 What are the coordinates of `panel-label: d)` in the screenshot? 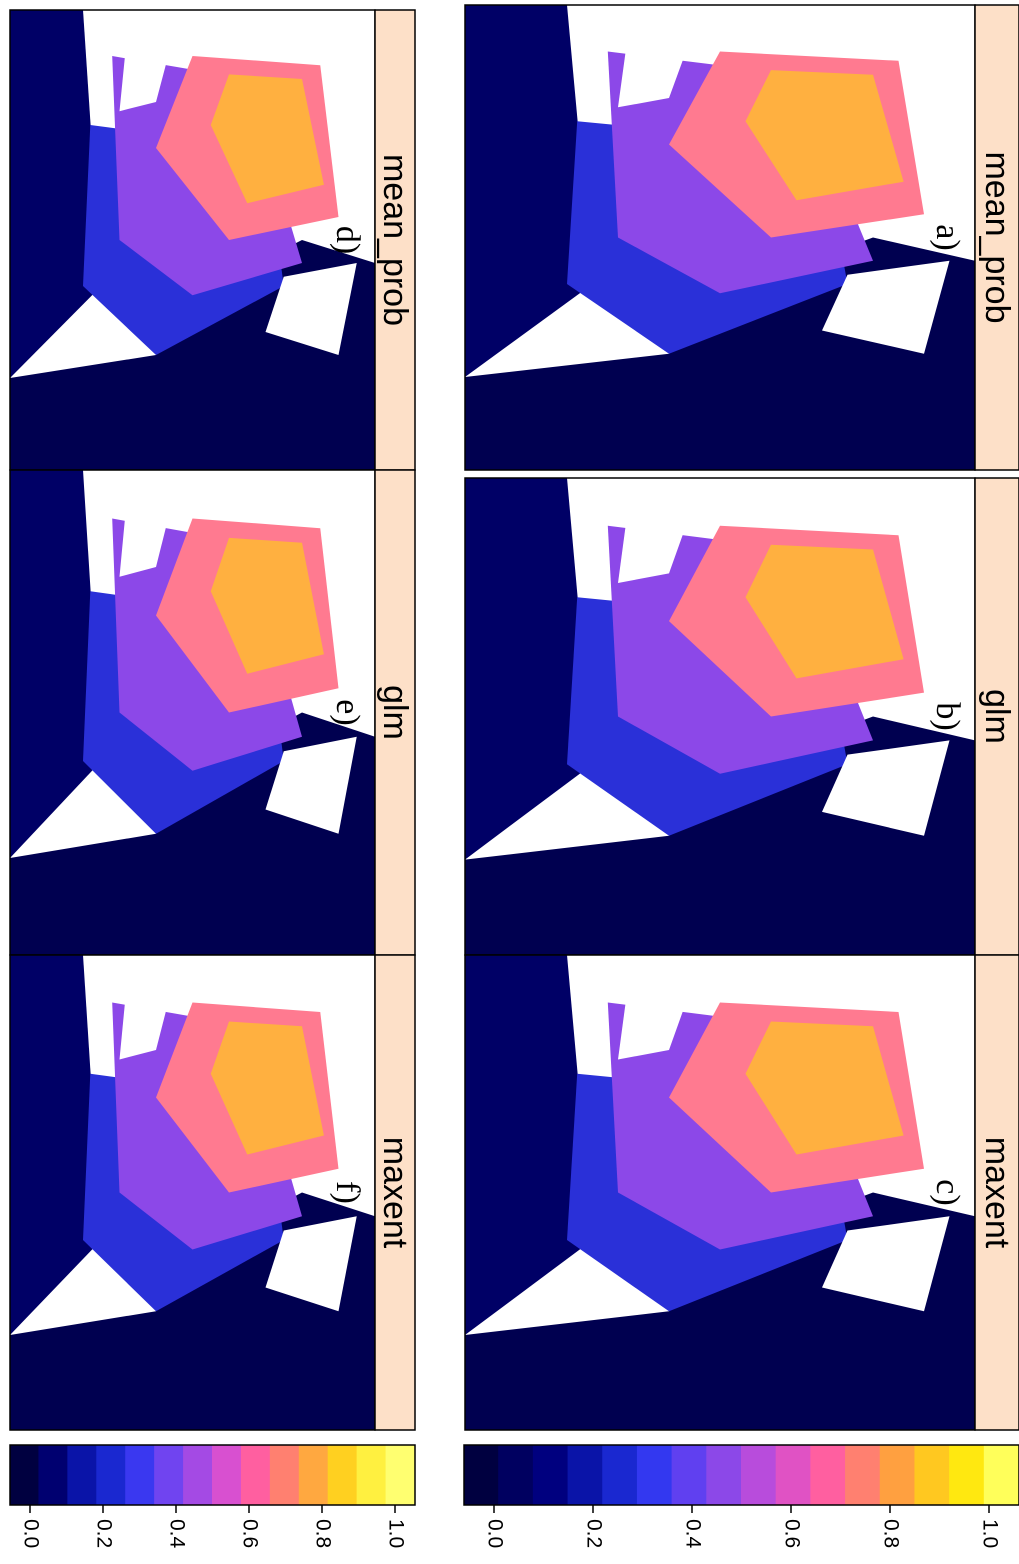 It's located at (347, 240).